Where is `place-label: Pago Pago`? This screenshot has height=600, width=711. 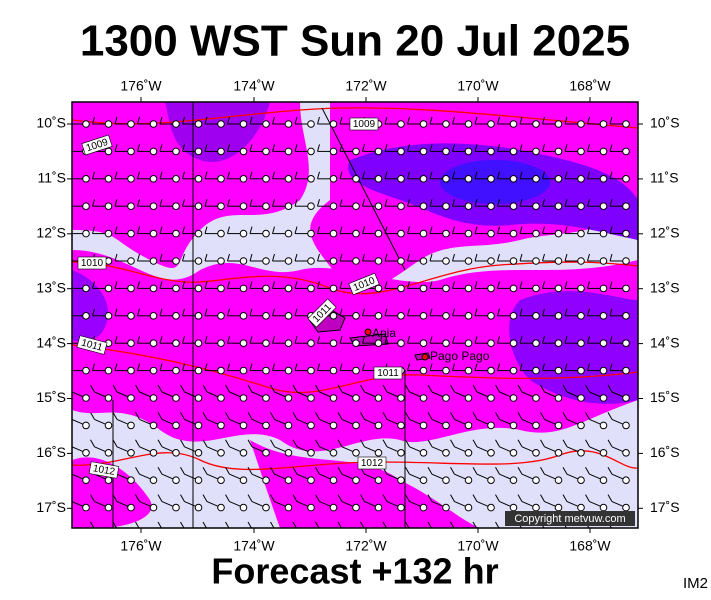
place-label: Pago Pago is located at coordinates (460, 356).